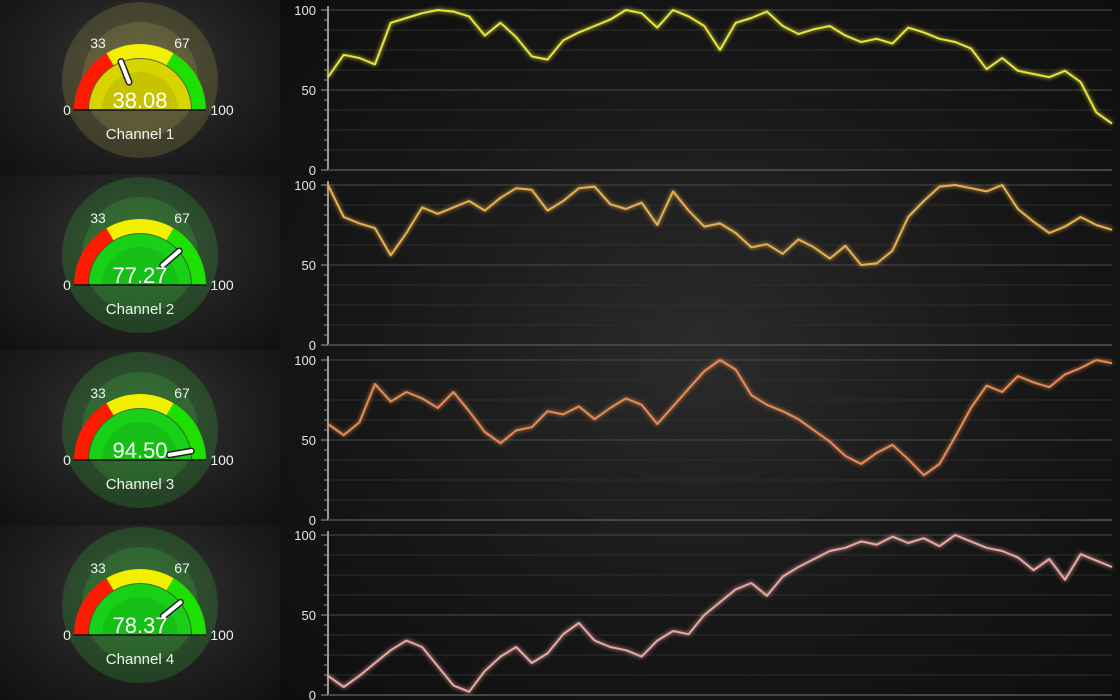  Describe the element at coordinates (140, 134) in the screenshot. I see `channel-label: Channel 1` at that location.